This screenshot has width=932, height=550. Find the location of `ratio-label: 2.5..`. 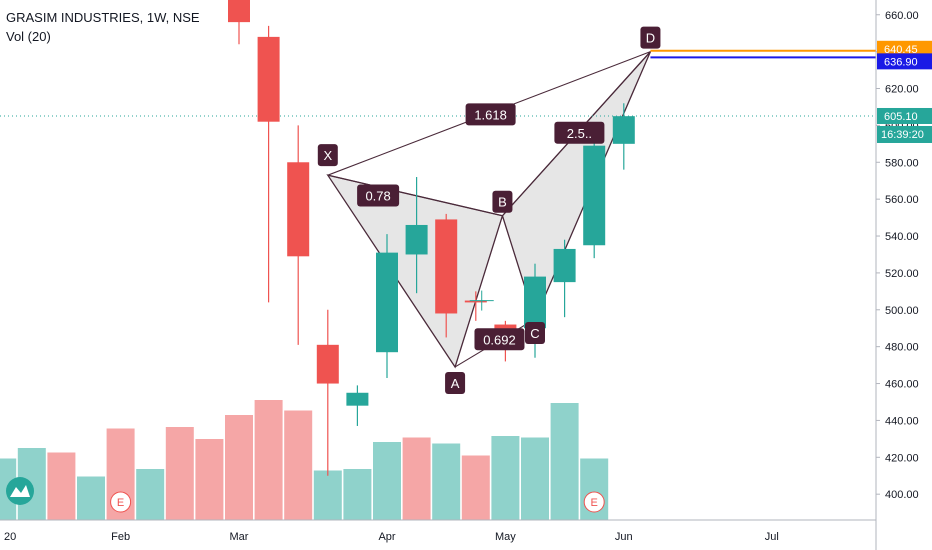

ratio-label: 2.5.. is located at coordinates (579, 132).